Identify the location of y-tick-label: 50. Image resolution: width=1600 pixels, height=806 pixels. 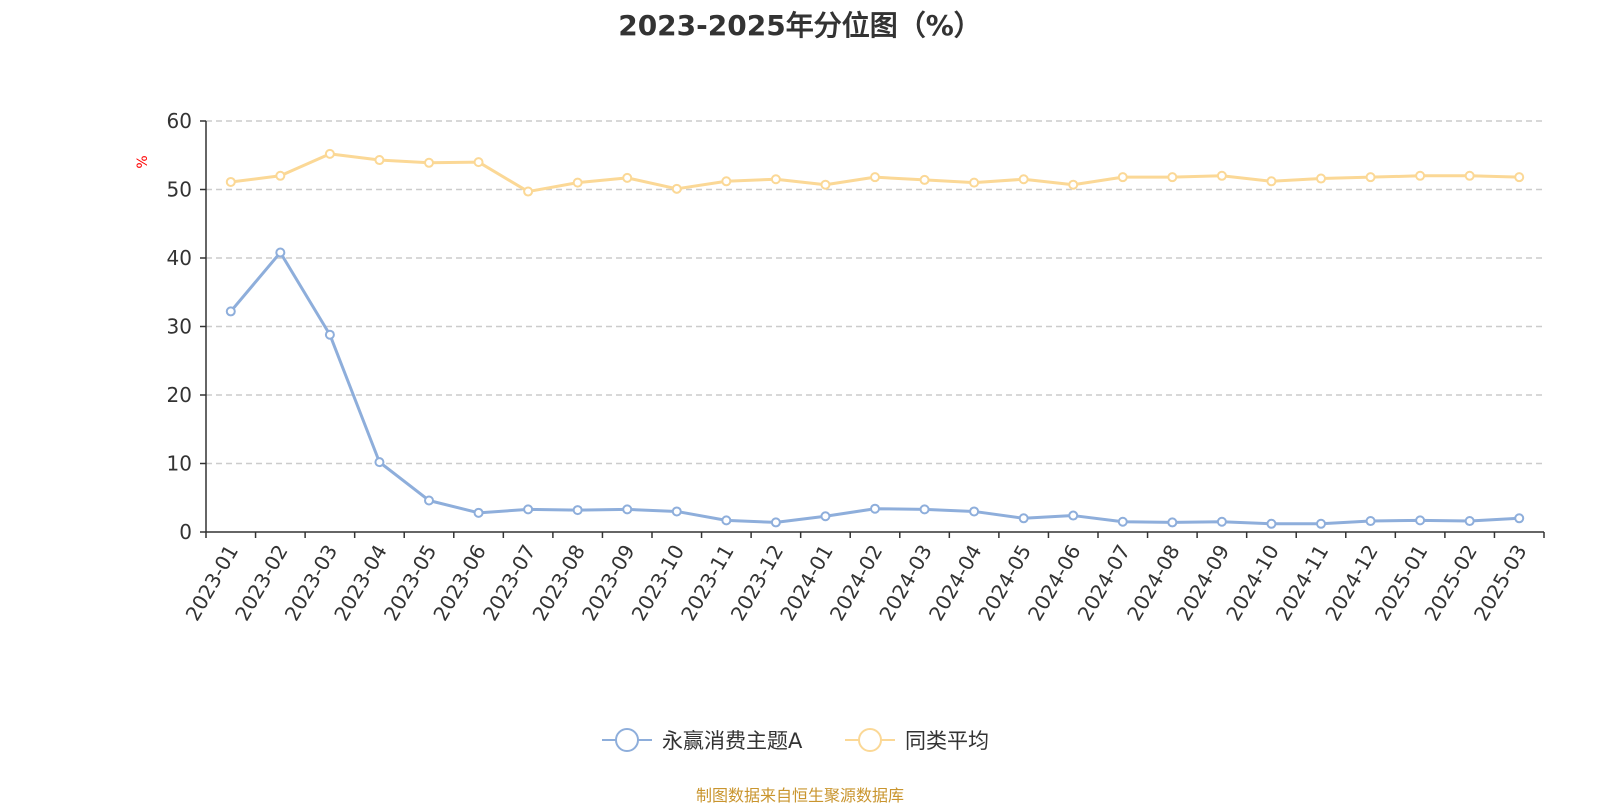
(179, 190).